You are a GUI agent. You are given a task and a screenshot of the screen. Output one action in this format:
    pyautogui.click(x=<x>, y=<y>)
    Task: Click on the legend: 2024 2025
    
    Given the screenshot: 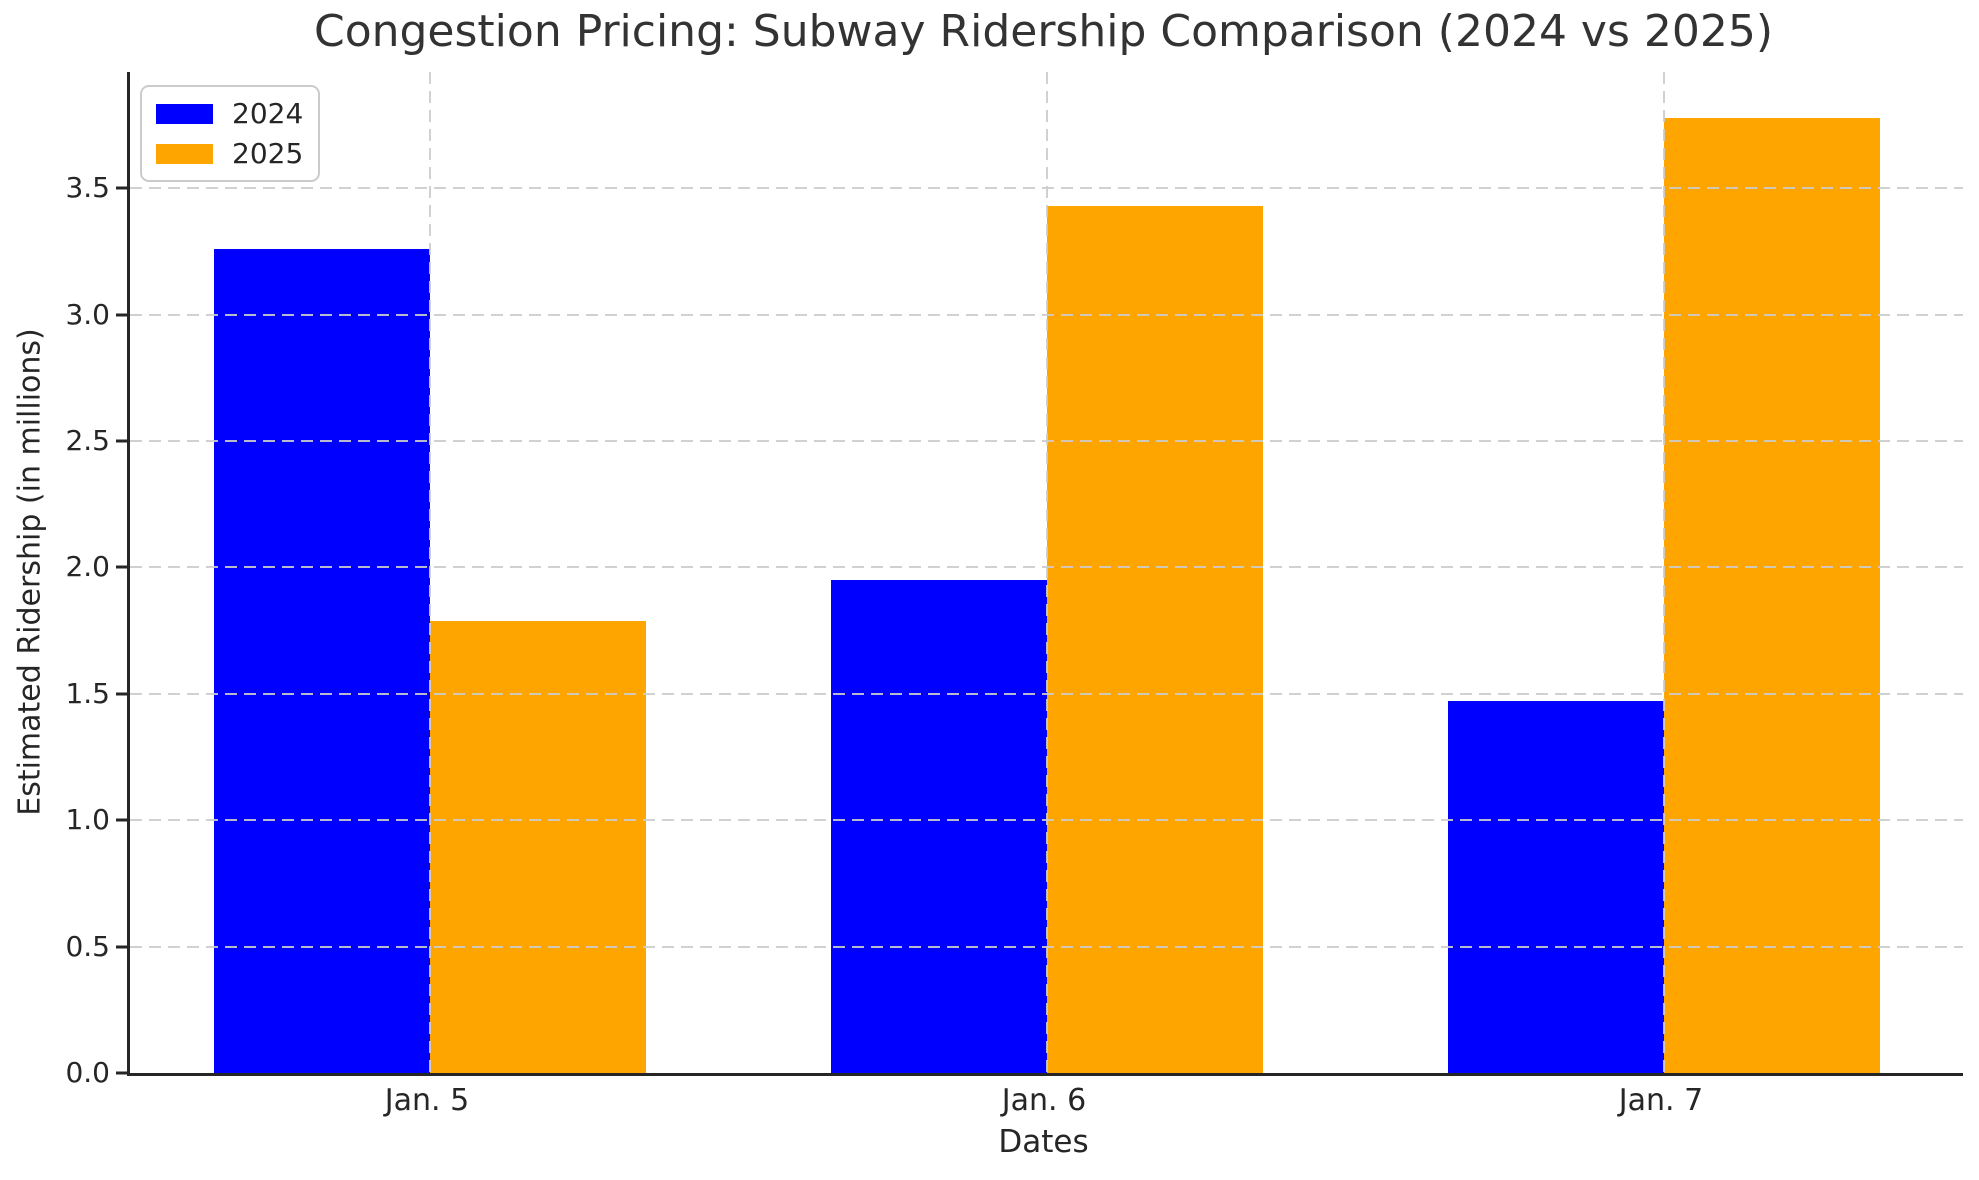 What is the action you would take?
    pyautogui.click(x=230, y=133)
    